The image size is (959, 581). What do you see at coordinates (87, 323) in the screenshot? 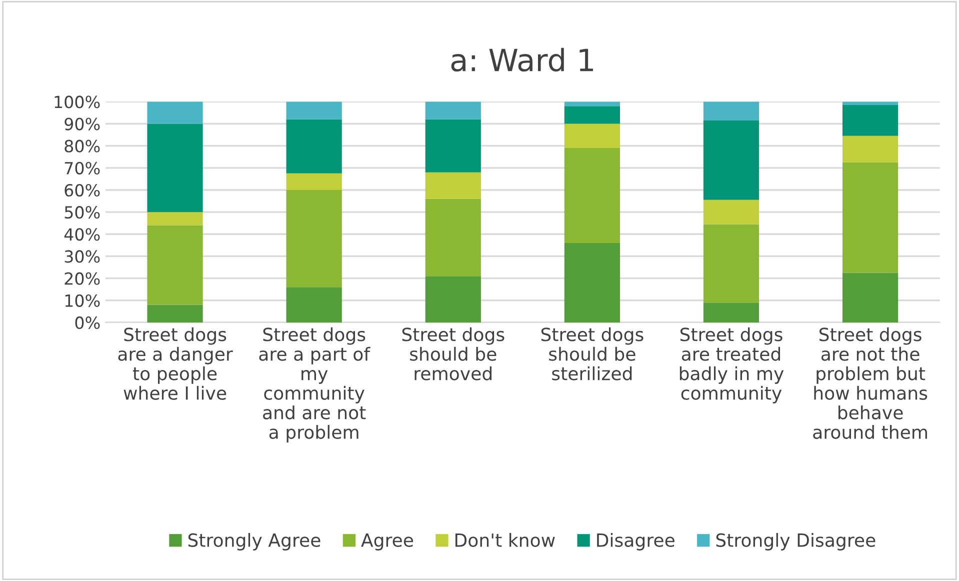
I see `y-tick-label: 0%` at bounding box center [87, 323].